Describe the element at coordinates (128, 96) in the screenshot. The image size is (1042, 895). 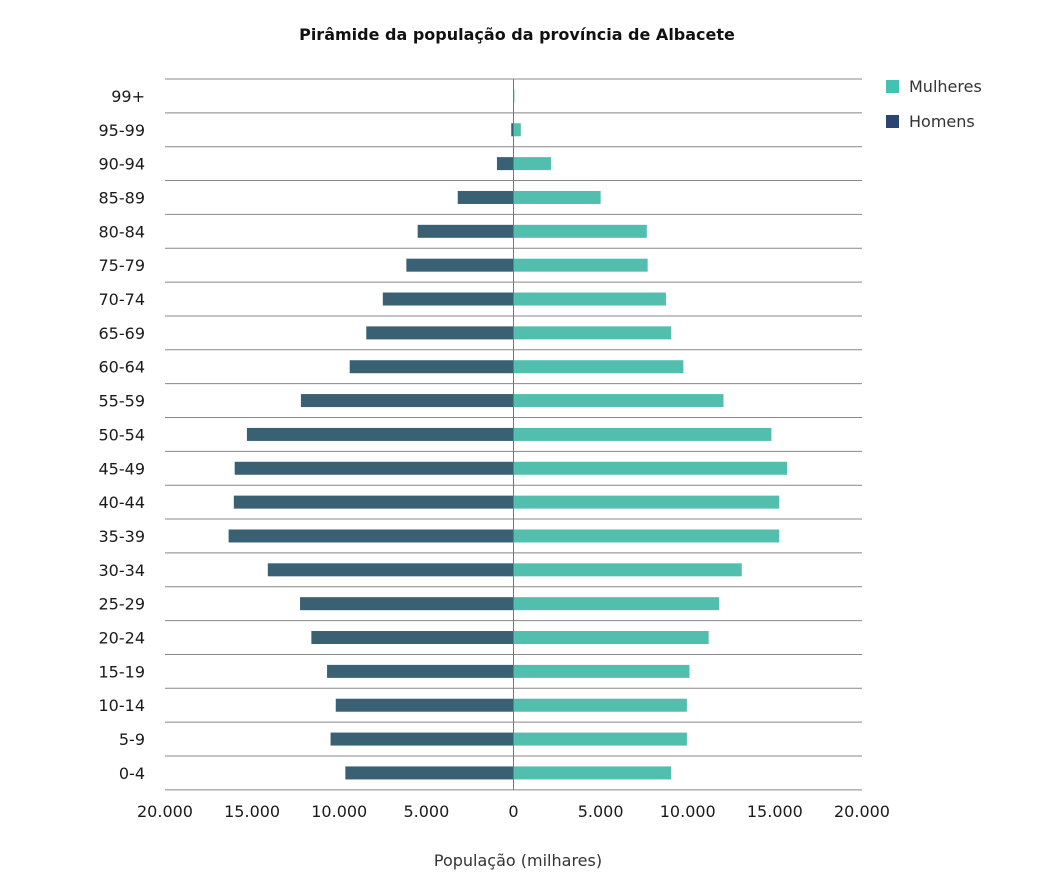
I see `y-label-99+: 99+` at that location.